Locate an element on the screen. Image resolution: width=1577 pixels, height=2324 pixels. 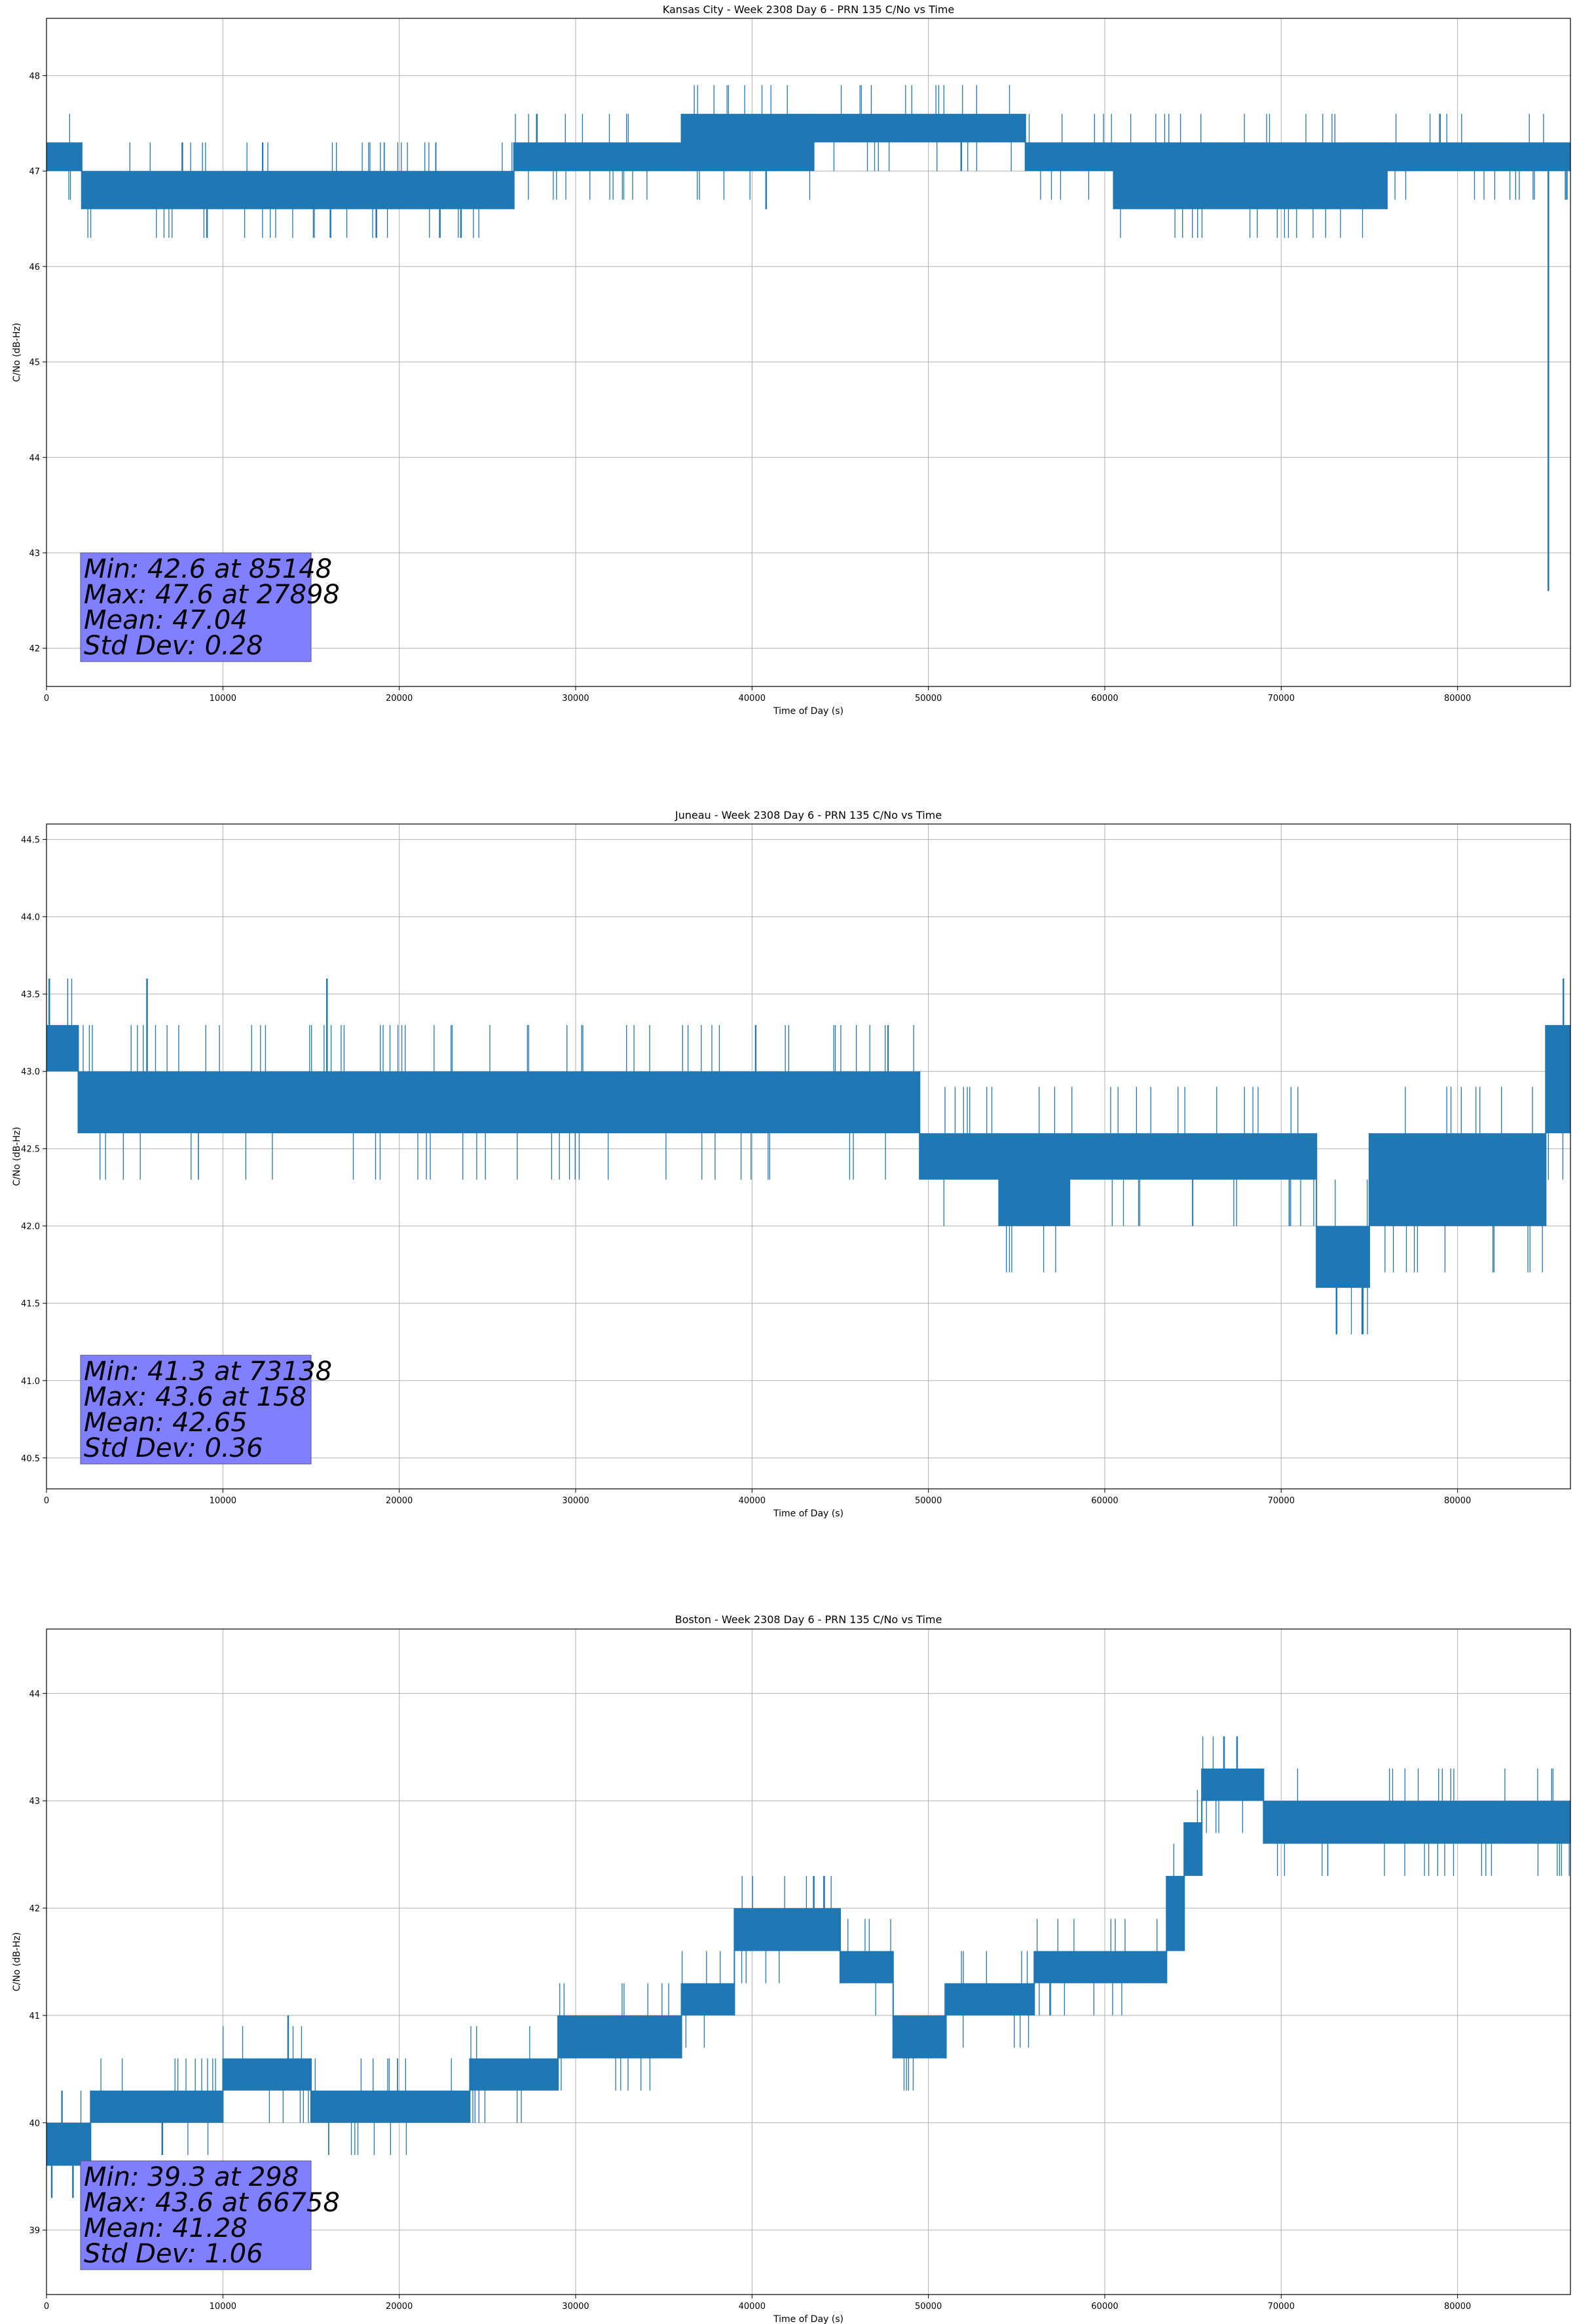
y-tick-label: 41.0 is located at coordinates (30, 1382).